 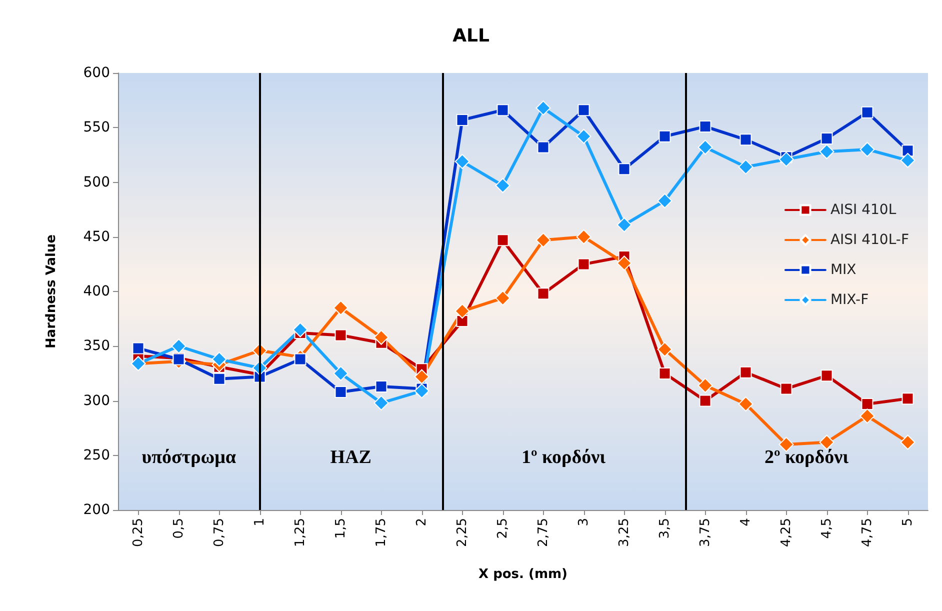 What do you see at coordinates (351, 457) in the screenshot?
I see `annotation: HAZ` at bounding box center [351, 457].